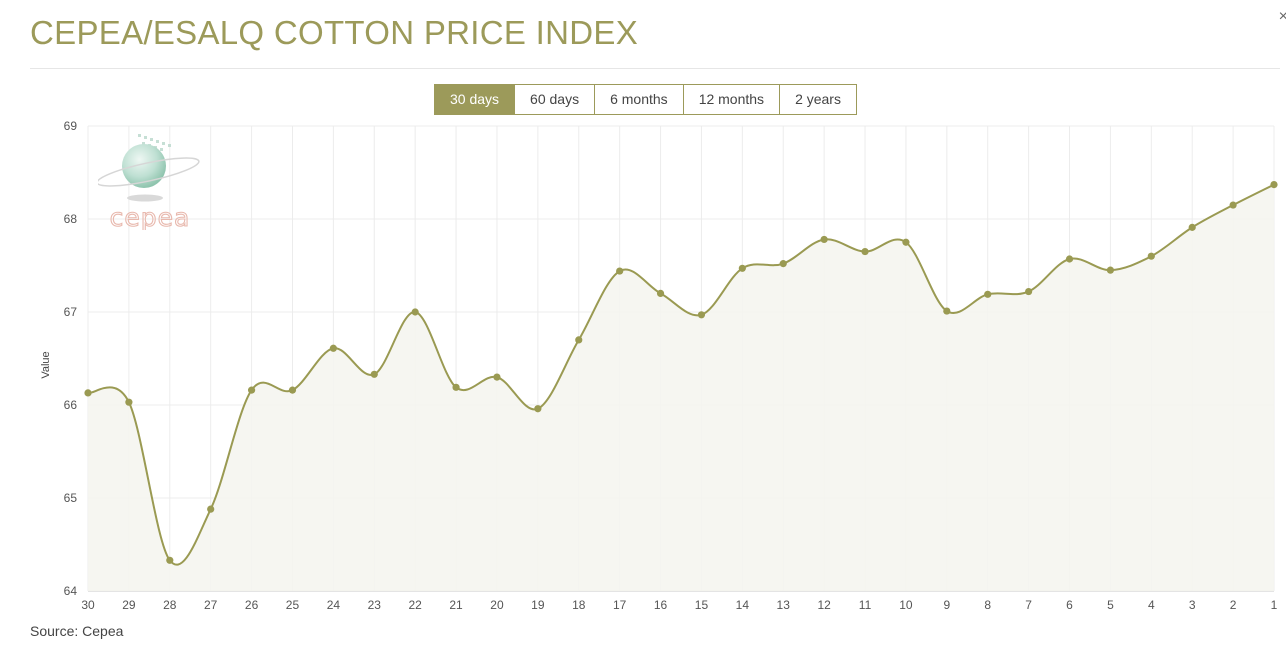 This screenshot has width=1286, height=660. I want to click on x-tick-label: 9, so click(946, 605).